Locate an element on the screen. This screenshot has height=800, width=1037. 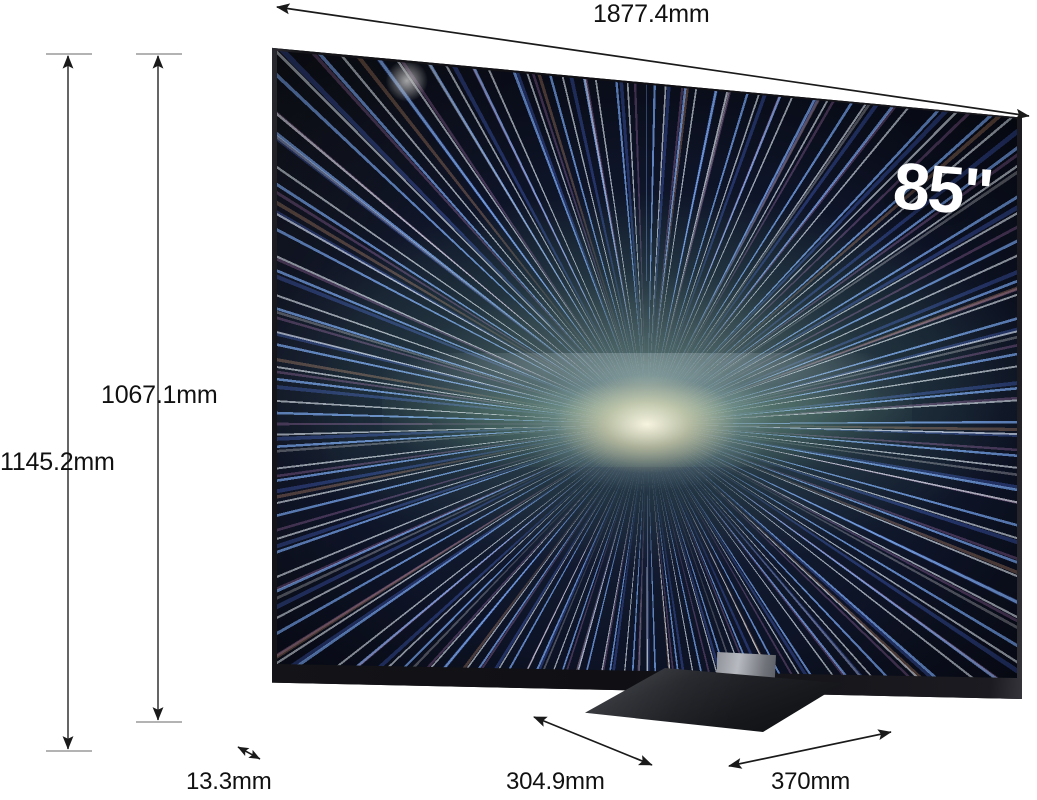
width-dimension-label: 1877.4mm is located at coordinates (651, 14).